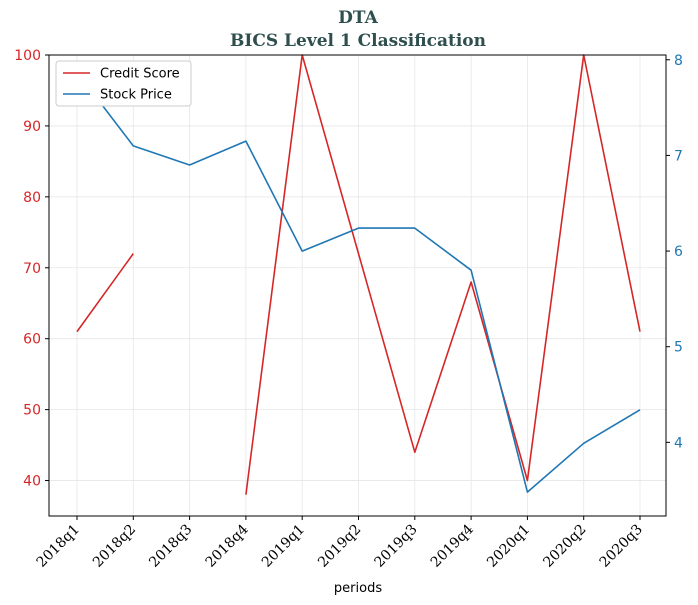  I want to click on right-tick-label: 5, so click(678, 348).